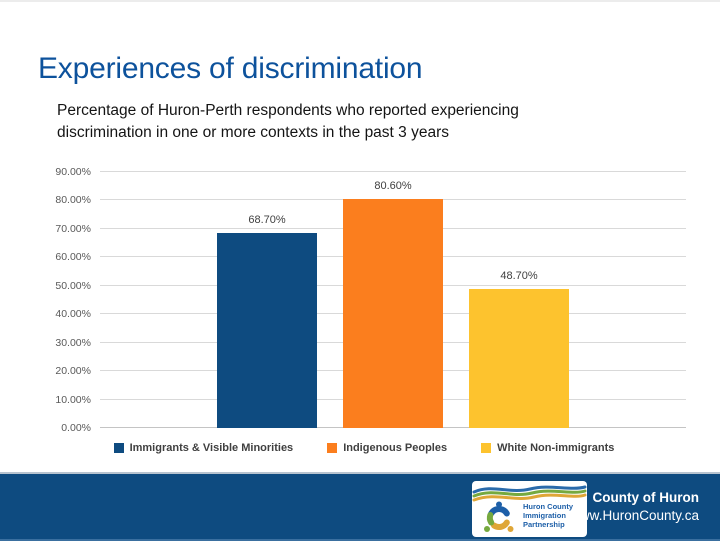  Describe the element at coordinates (73, 285) in the screenshot. I see `y-axis-tick-label: 50.00%` at that location.